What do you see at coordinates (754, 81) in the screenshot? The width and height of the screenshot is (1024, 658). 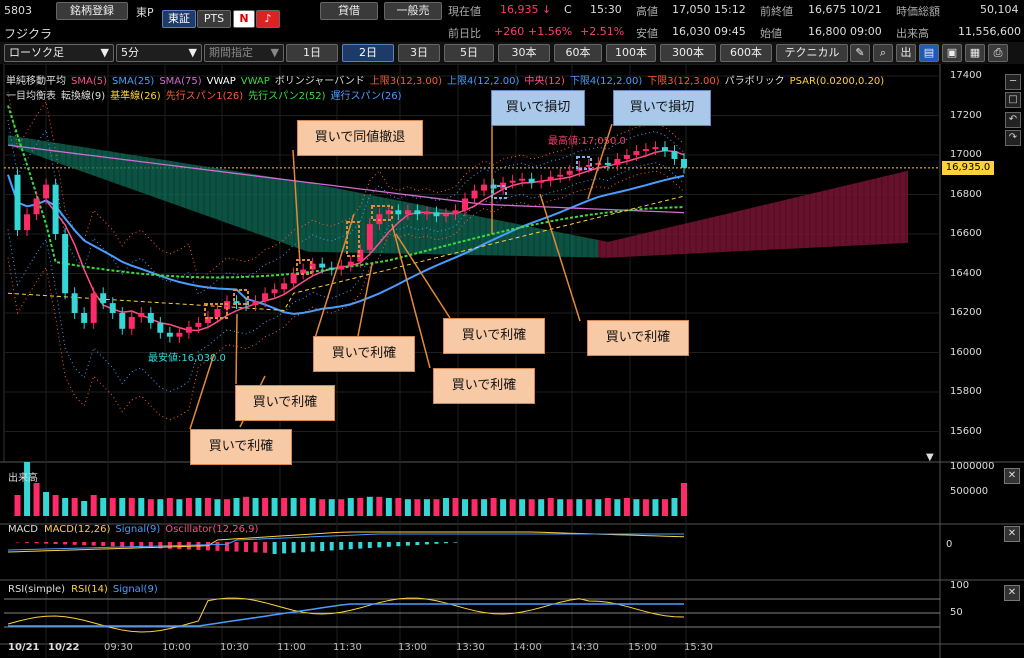 I see `legend-item: パラボリック` at bounding box center [754, 81].